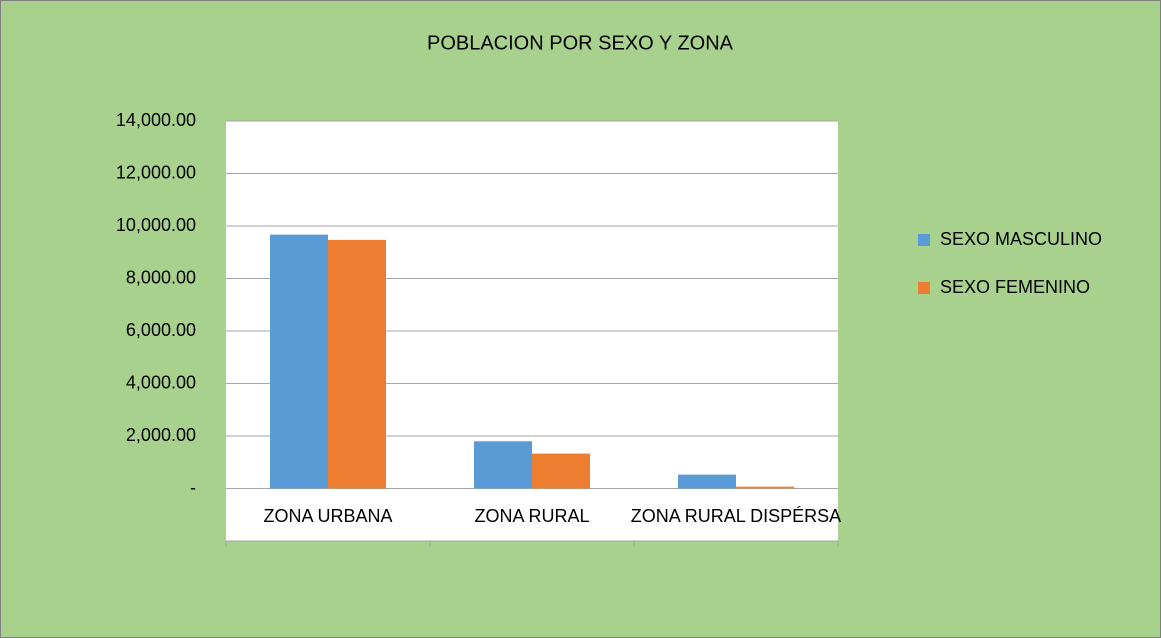 This screenshot has height=638, width=1161. I want to click on y-tick-label: 8,000.00, so click(161, 277).